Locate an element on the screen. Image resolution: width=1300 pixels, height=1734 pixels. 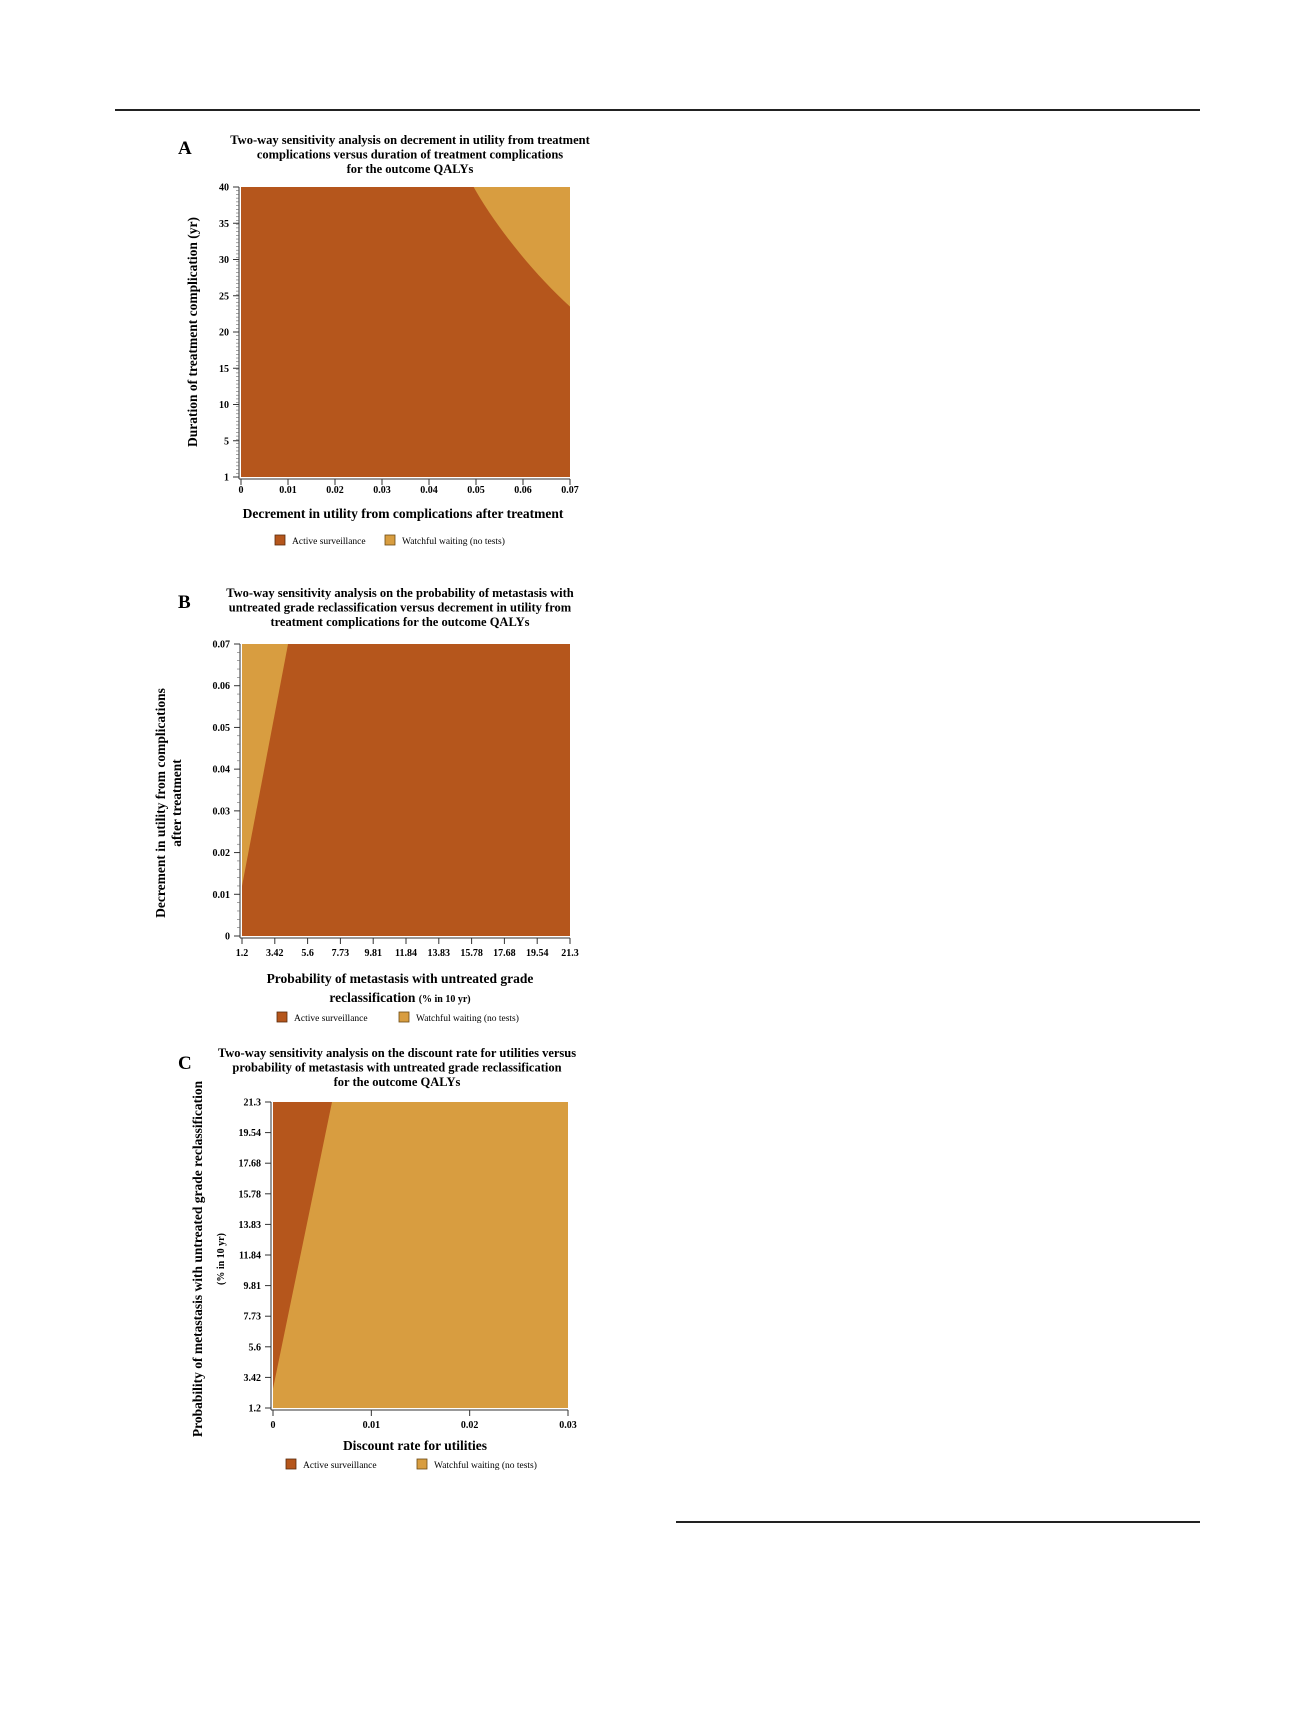
y-axis-label: Decrement in utility from complications is located at coordinates (160, 803).